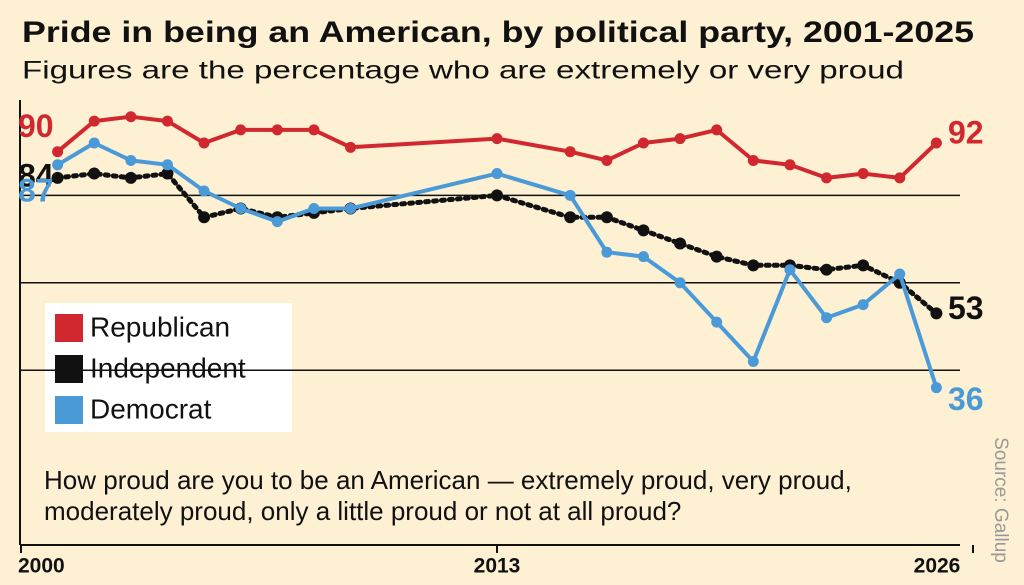 This screenshot has width=1024, height=585. Describe the element at coordinates (1000, 500) in the screenshot. I see `source: Source: Gallup` at that location.